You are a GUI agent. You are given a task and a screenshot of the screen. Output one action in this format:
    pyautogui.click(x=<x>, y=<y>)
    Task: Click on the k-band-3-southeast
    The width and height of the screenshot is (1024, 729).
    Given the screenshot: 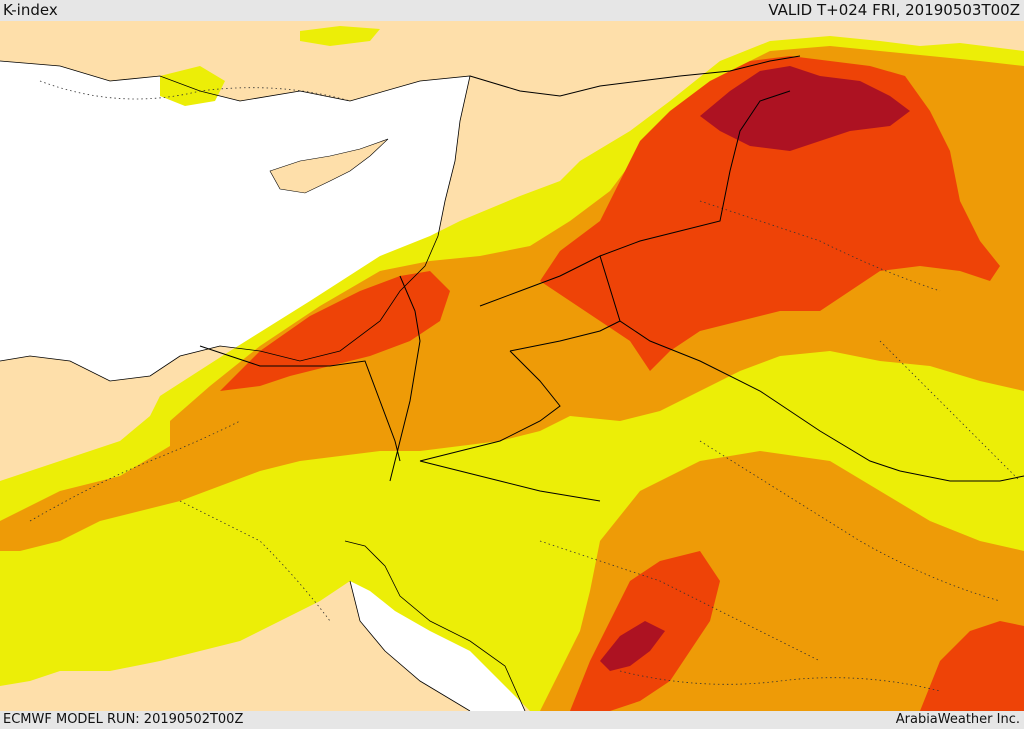 What is the action you would take?
    pyautogui.click(x=972, y=666)
    